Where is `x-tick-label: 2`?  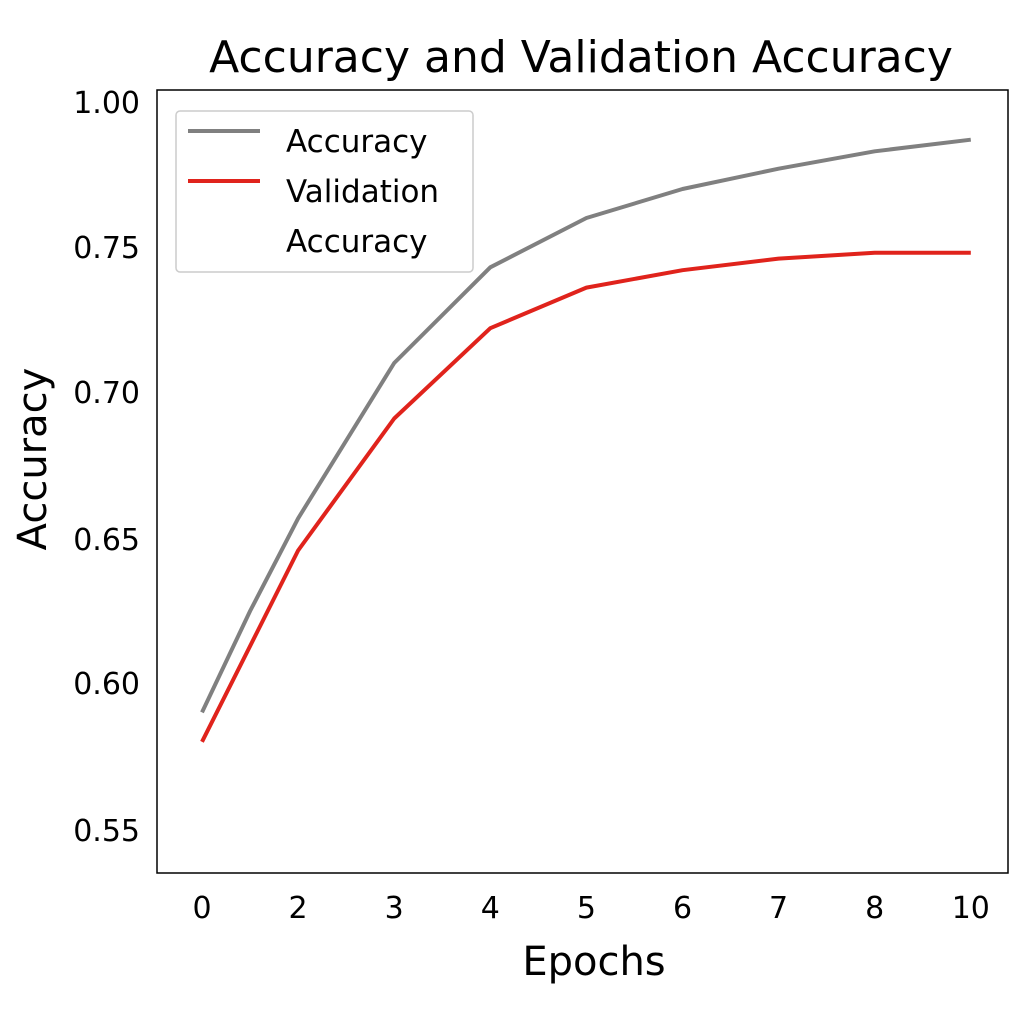
x-tick-label: 2 is located at coordinates (298, 908).